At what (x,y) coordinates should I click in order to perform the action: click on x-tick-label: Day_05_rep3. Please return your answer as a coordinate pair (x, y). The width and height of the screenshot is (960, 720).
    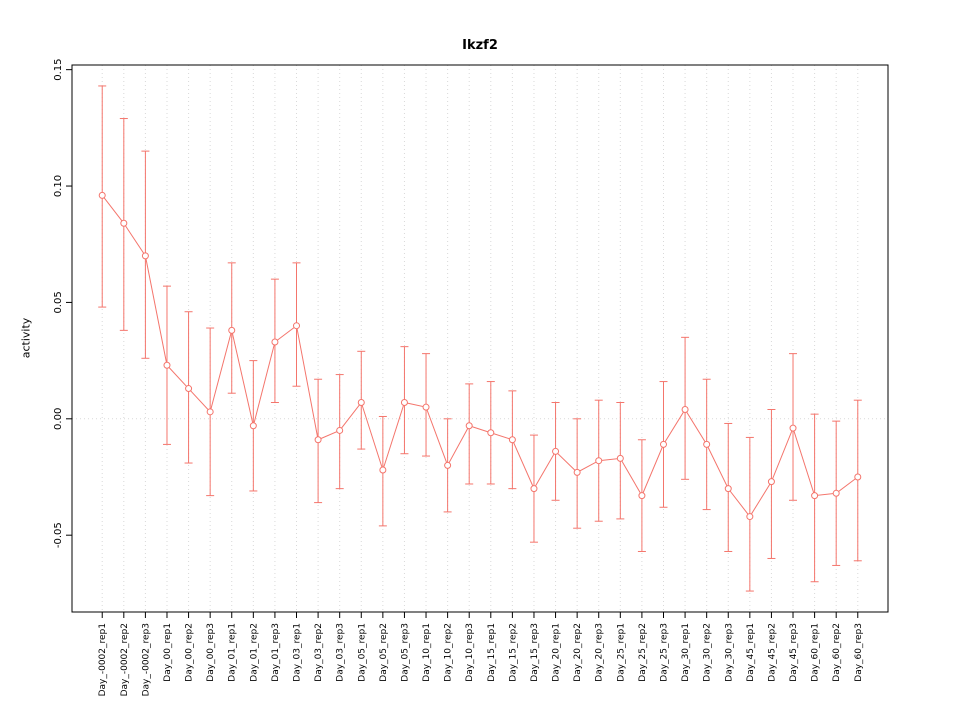
    Looking at the image, I should click on (405, 652).